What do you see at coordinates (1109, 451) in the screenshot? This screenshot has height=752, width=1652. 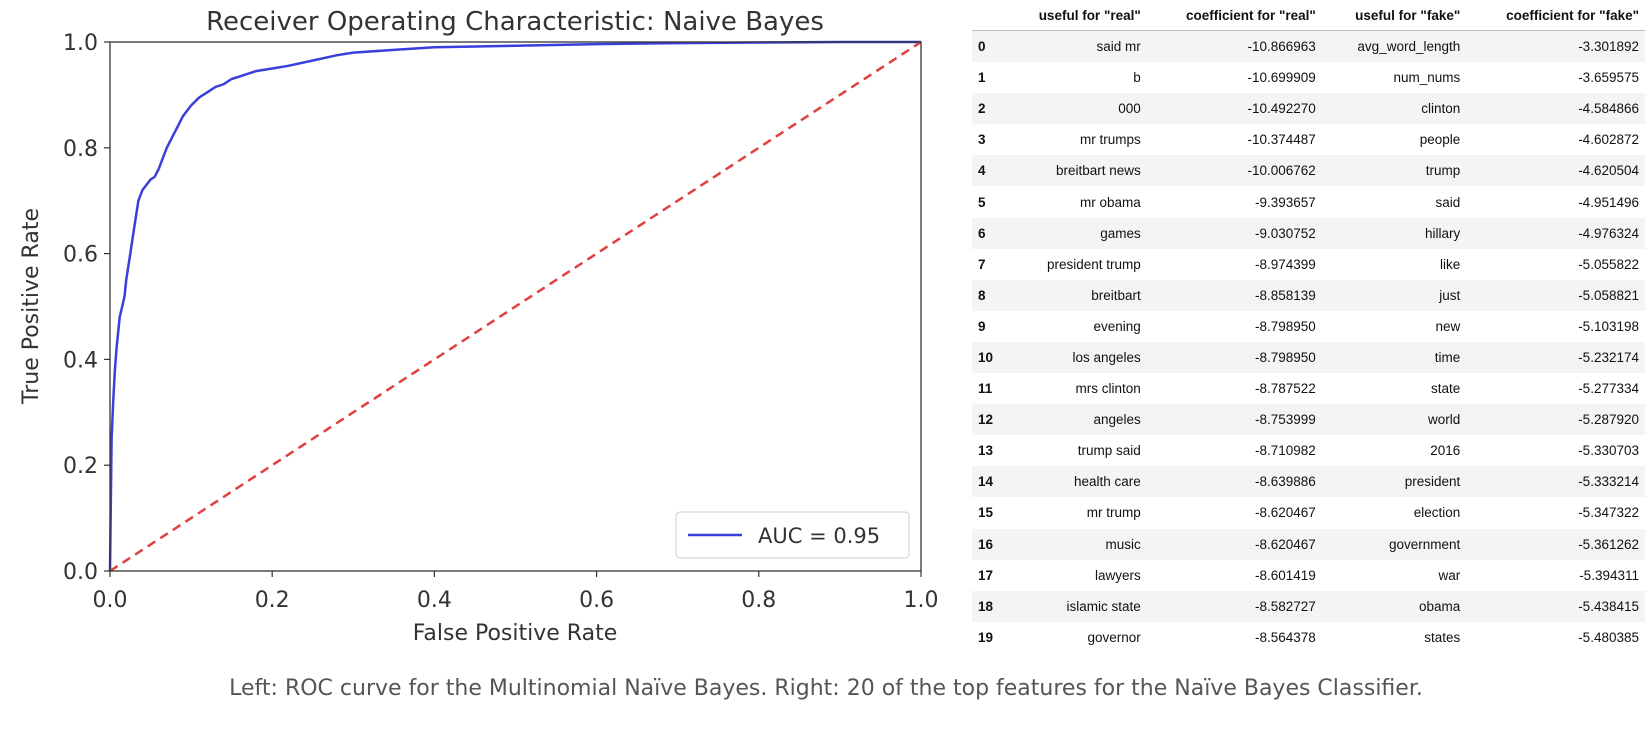 I see `table-cell: trump said` at bounding box center [1109, 451].